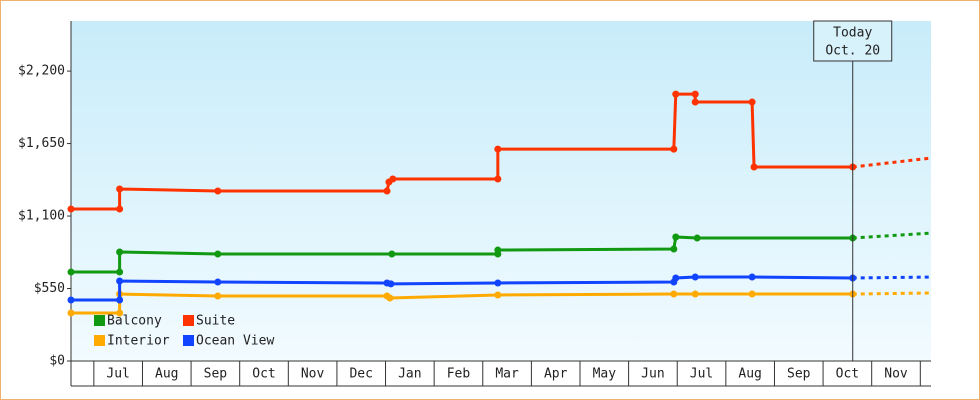 The image size is (980, 400). I want to click on x-tick-label: Jan, so click(409, 374).